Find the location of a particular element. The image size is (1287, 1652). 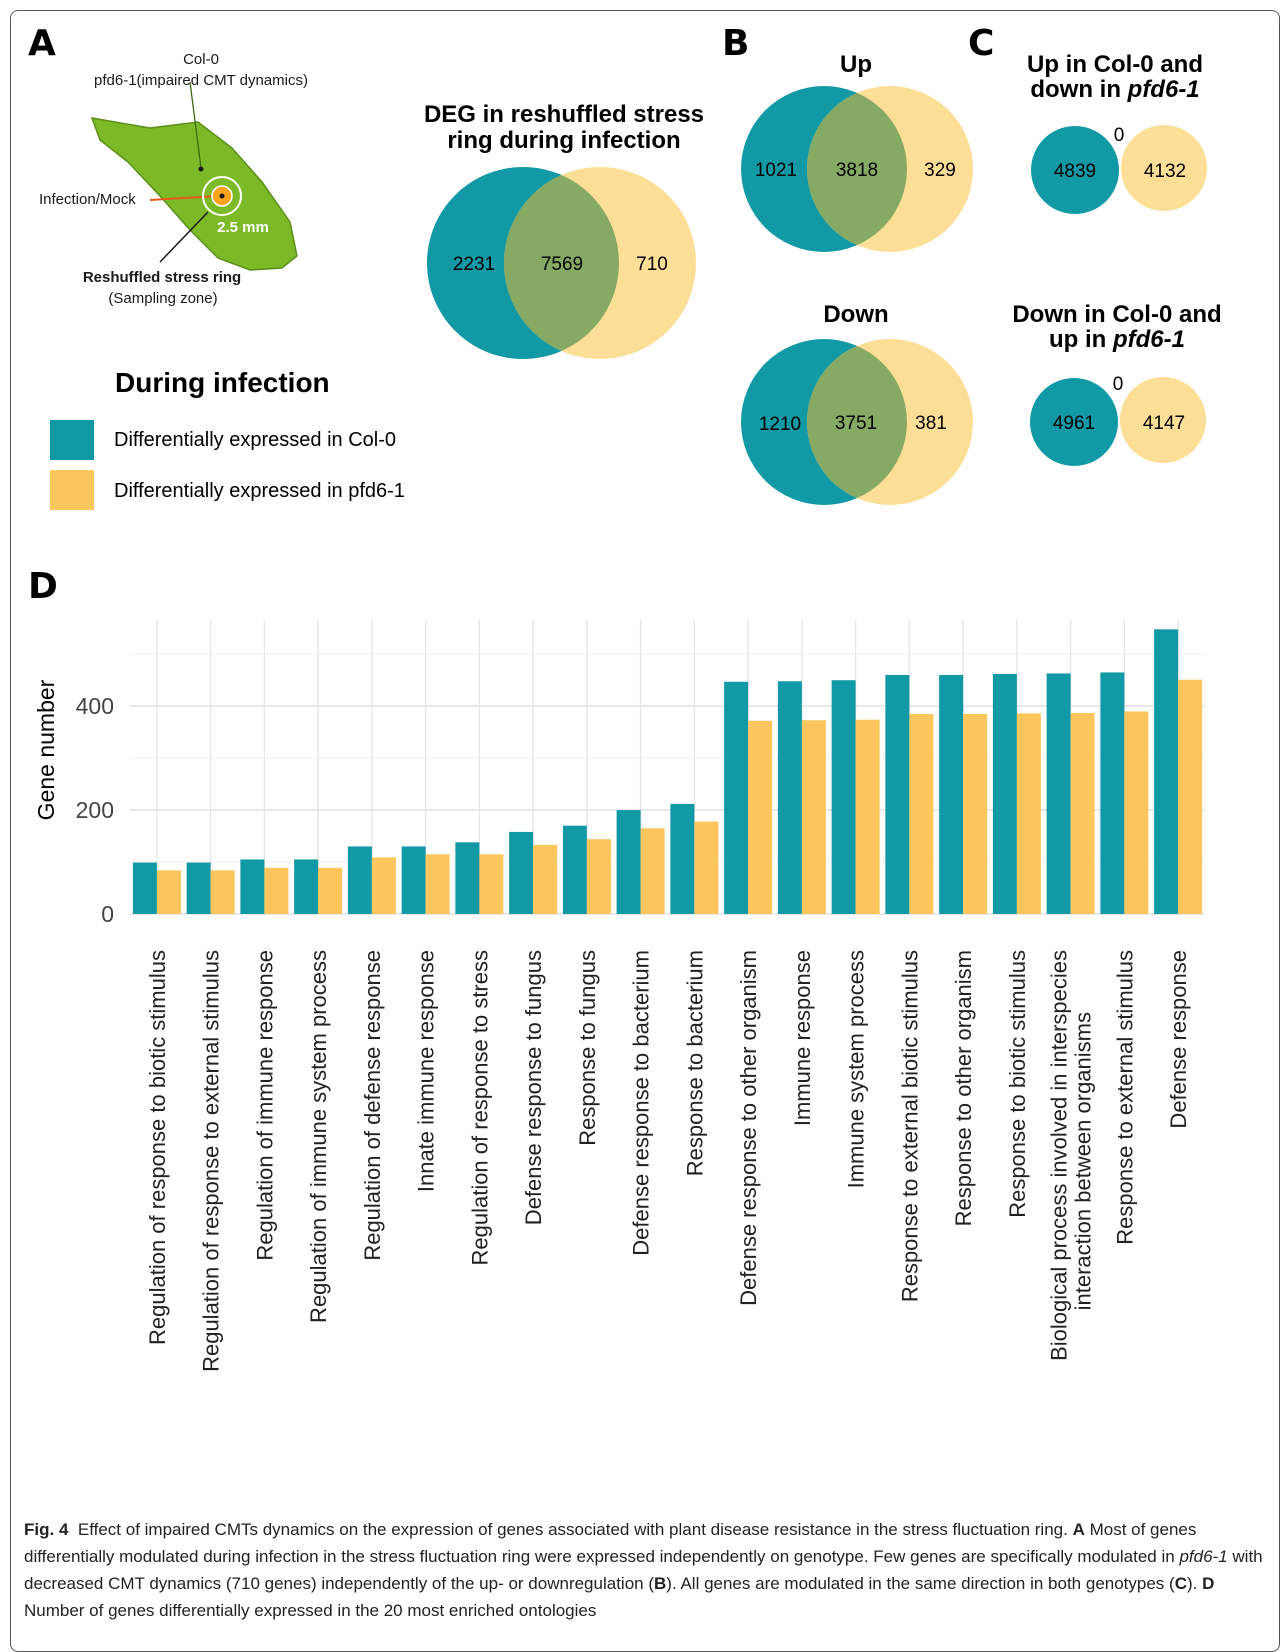

venn-a-title-2: ring during infection is located at coordinates (563, 140).